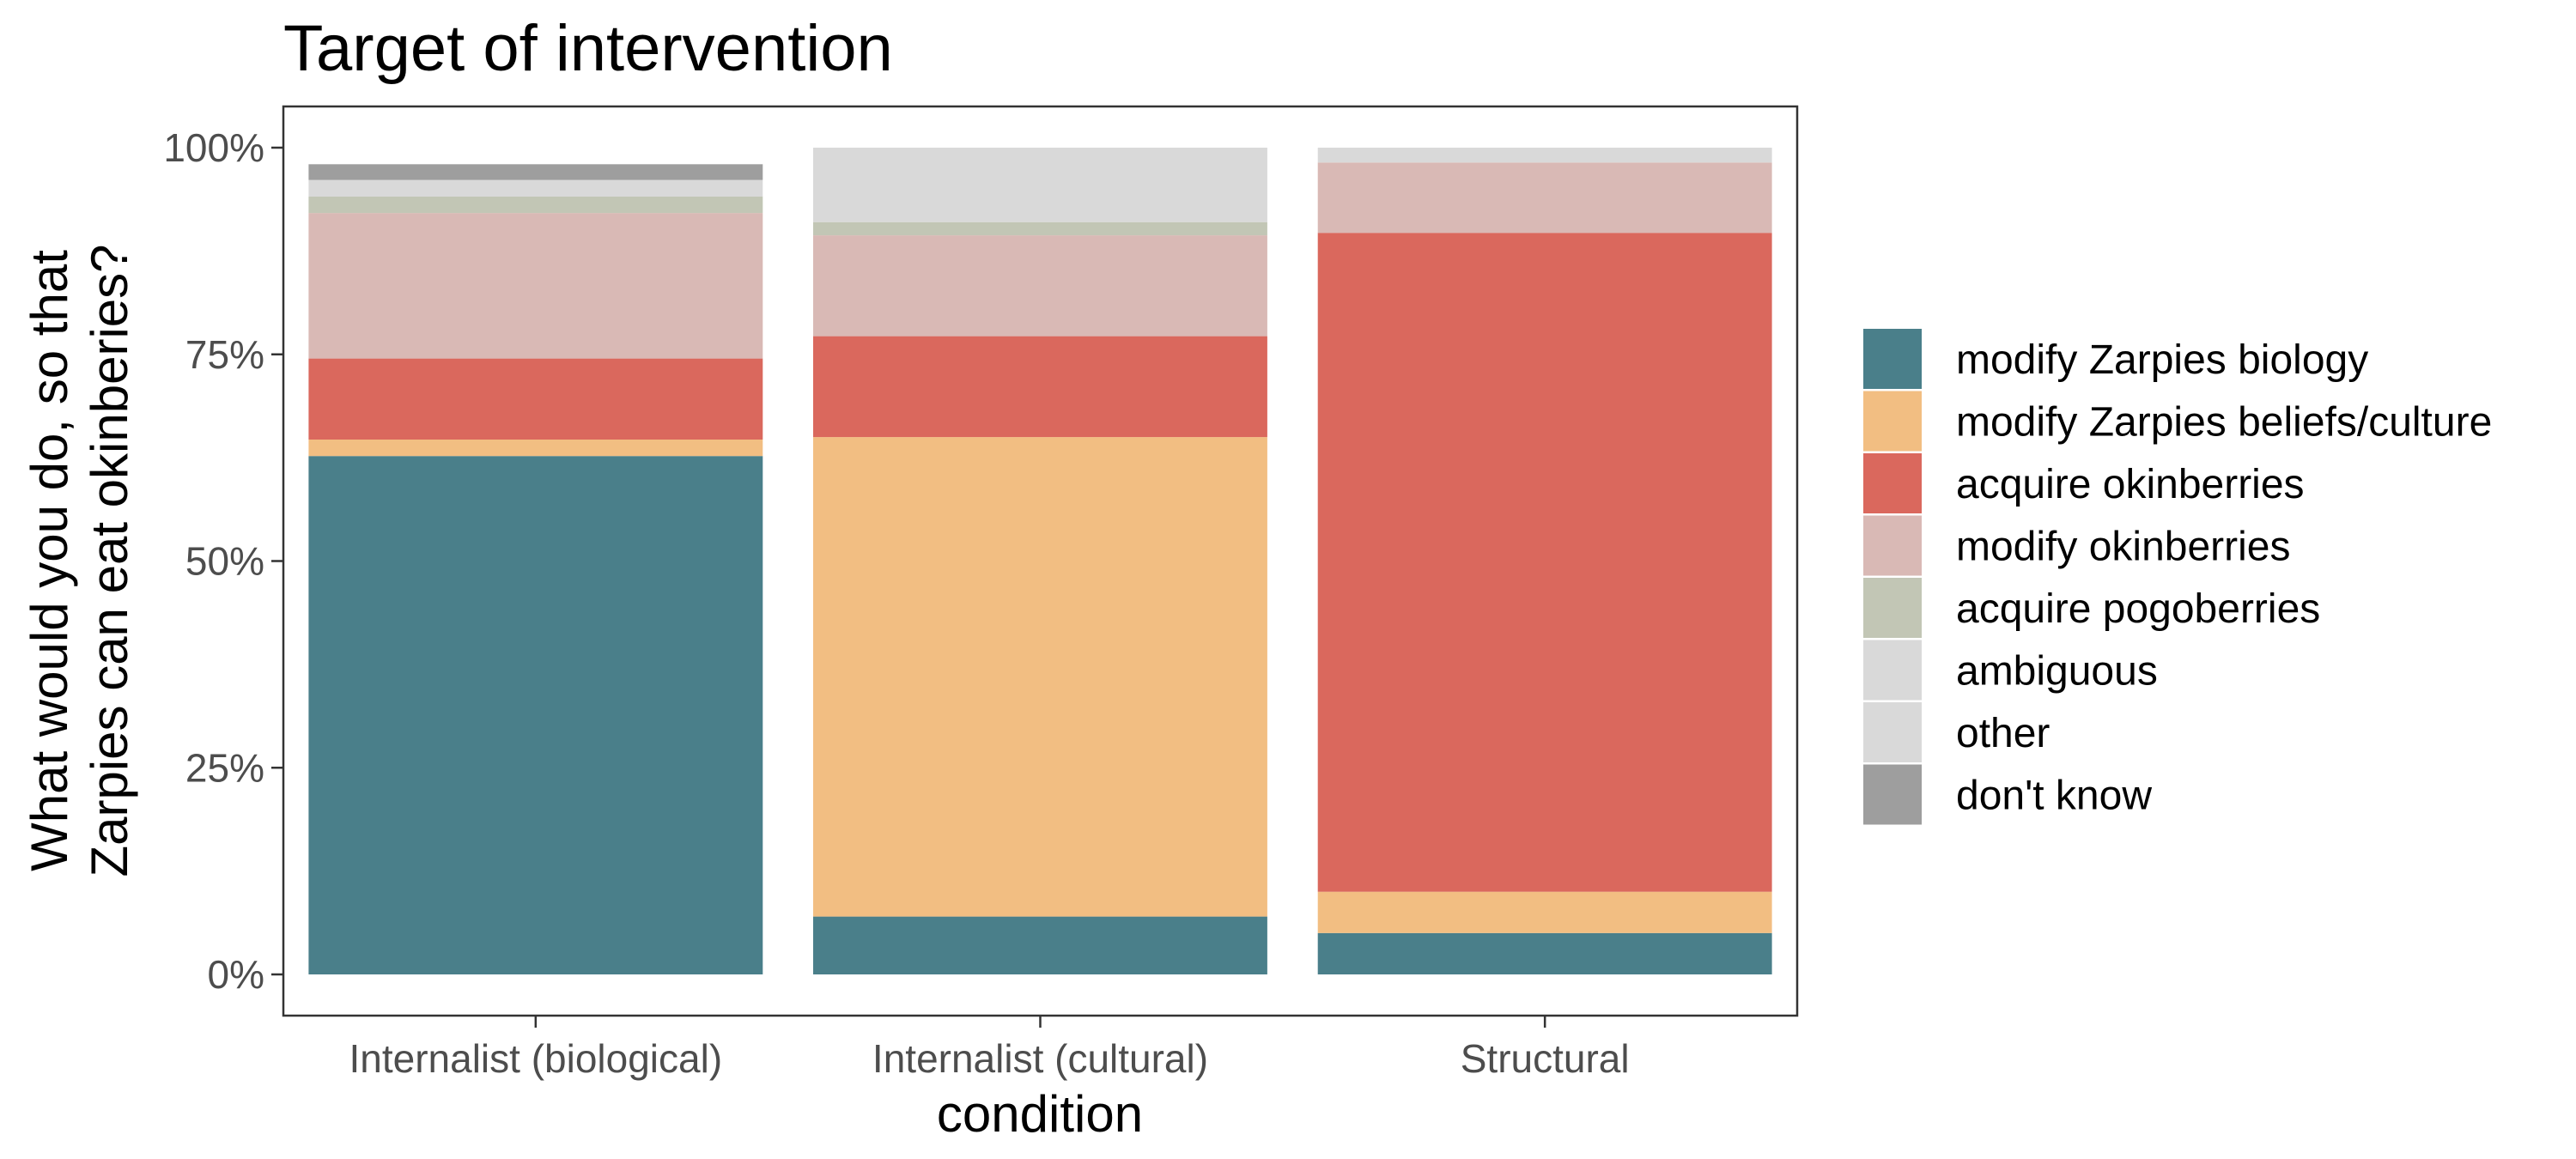 This screenshot has width=2576, height=1159. What do you see at coordinates (2162, 360) in the screenshot?
I see `legend-label: modify Zarpies biology` at bounding box center [2162, 360].